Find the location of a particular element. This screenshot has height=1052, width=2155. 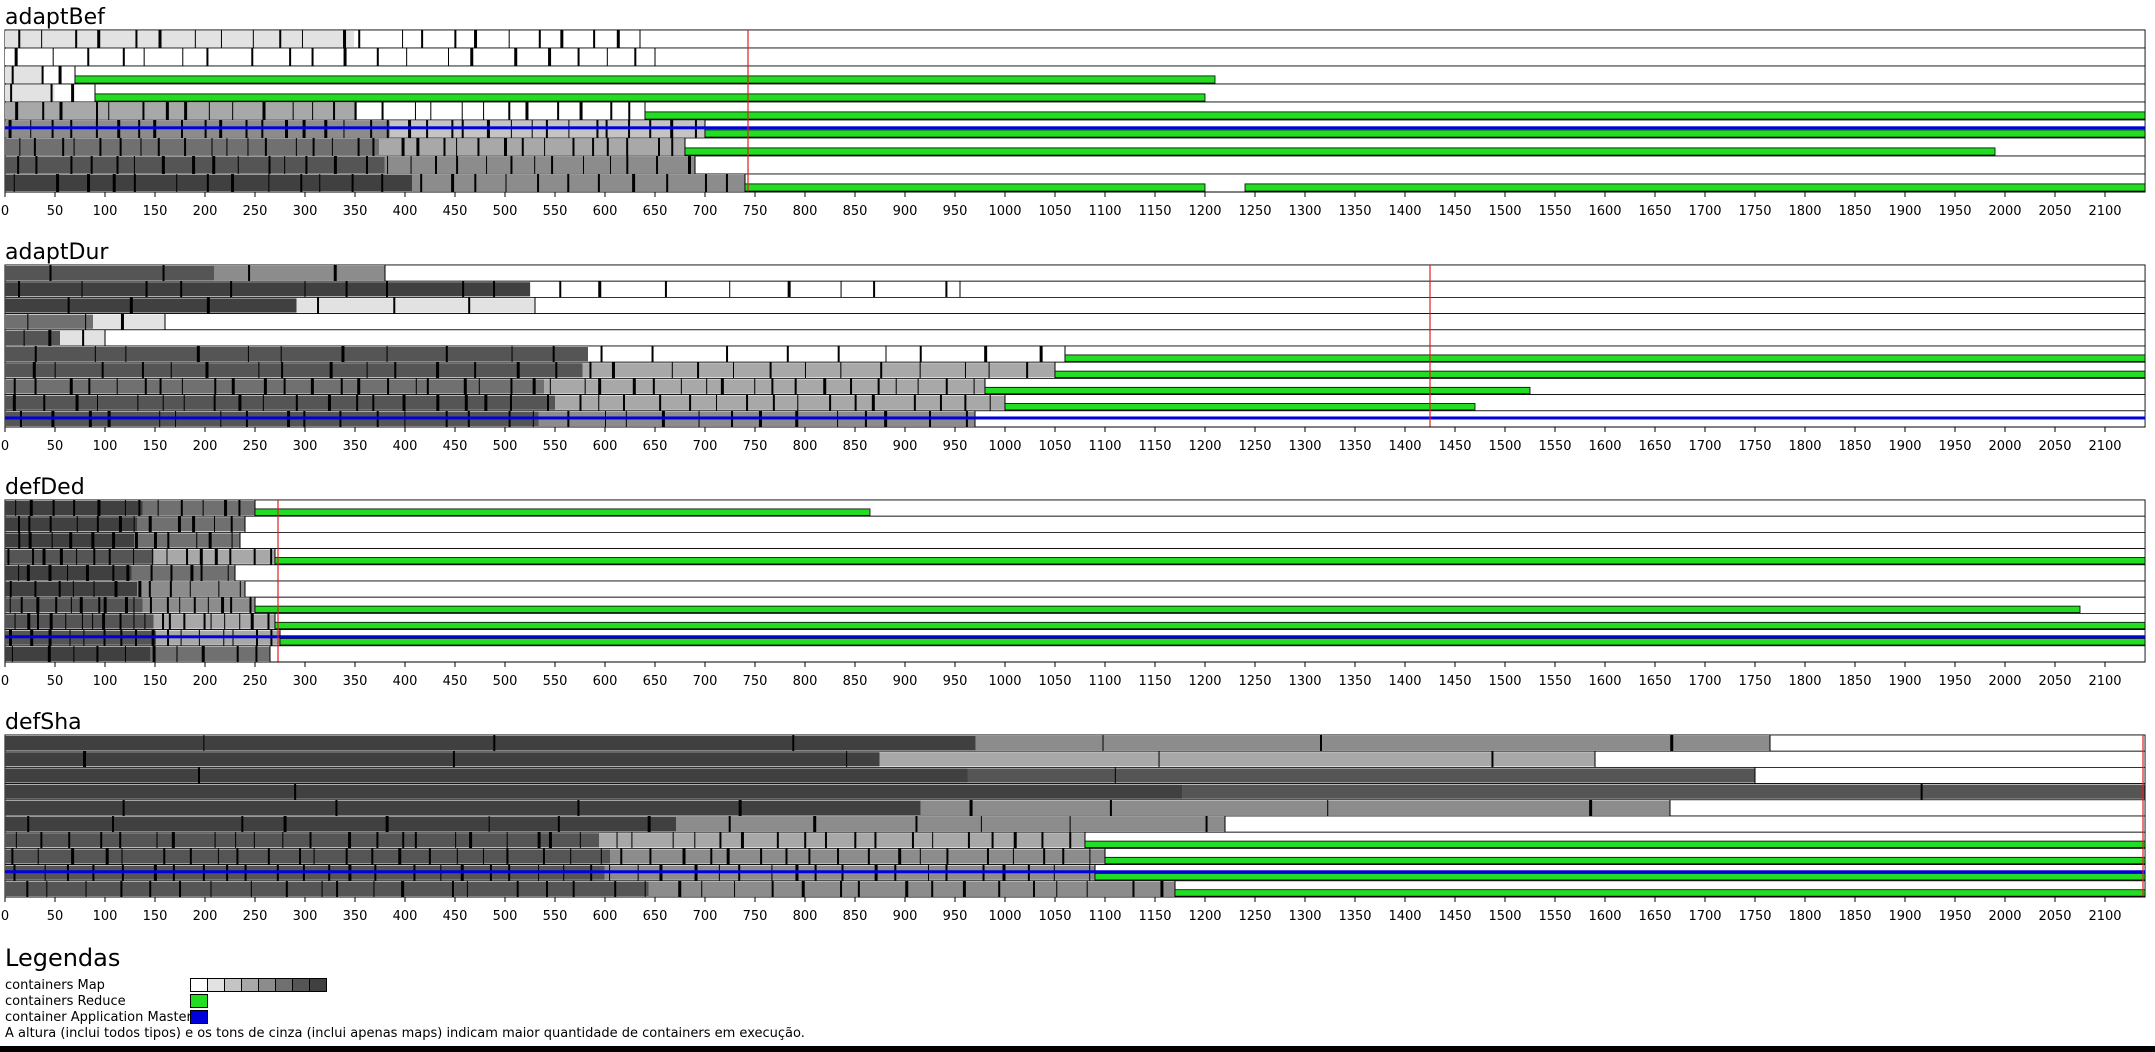

x-tick-label: 1000 is located at coordinates (1004, 916).